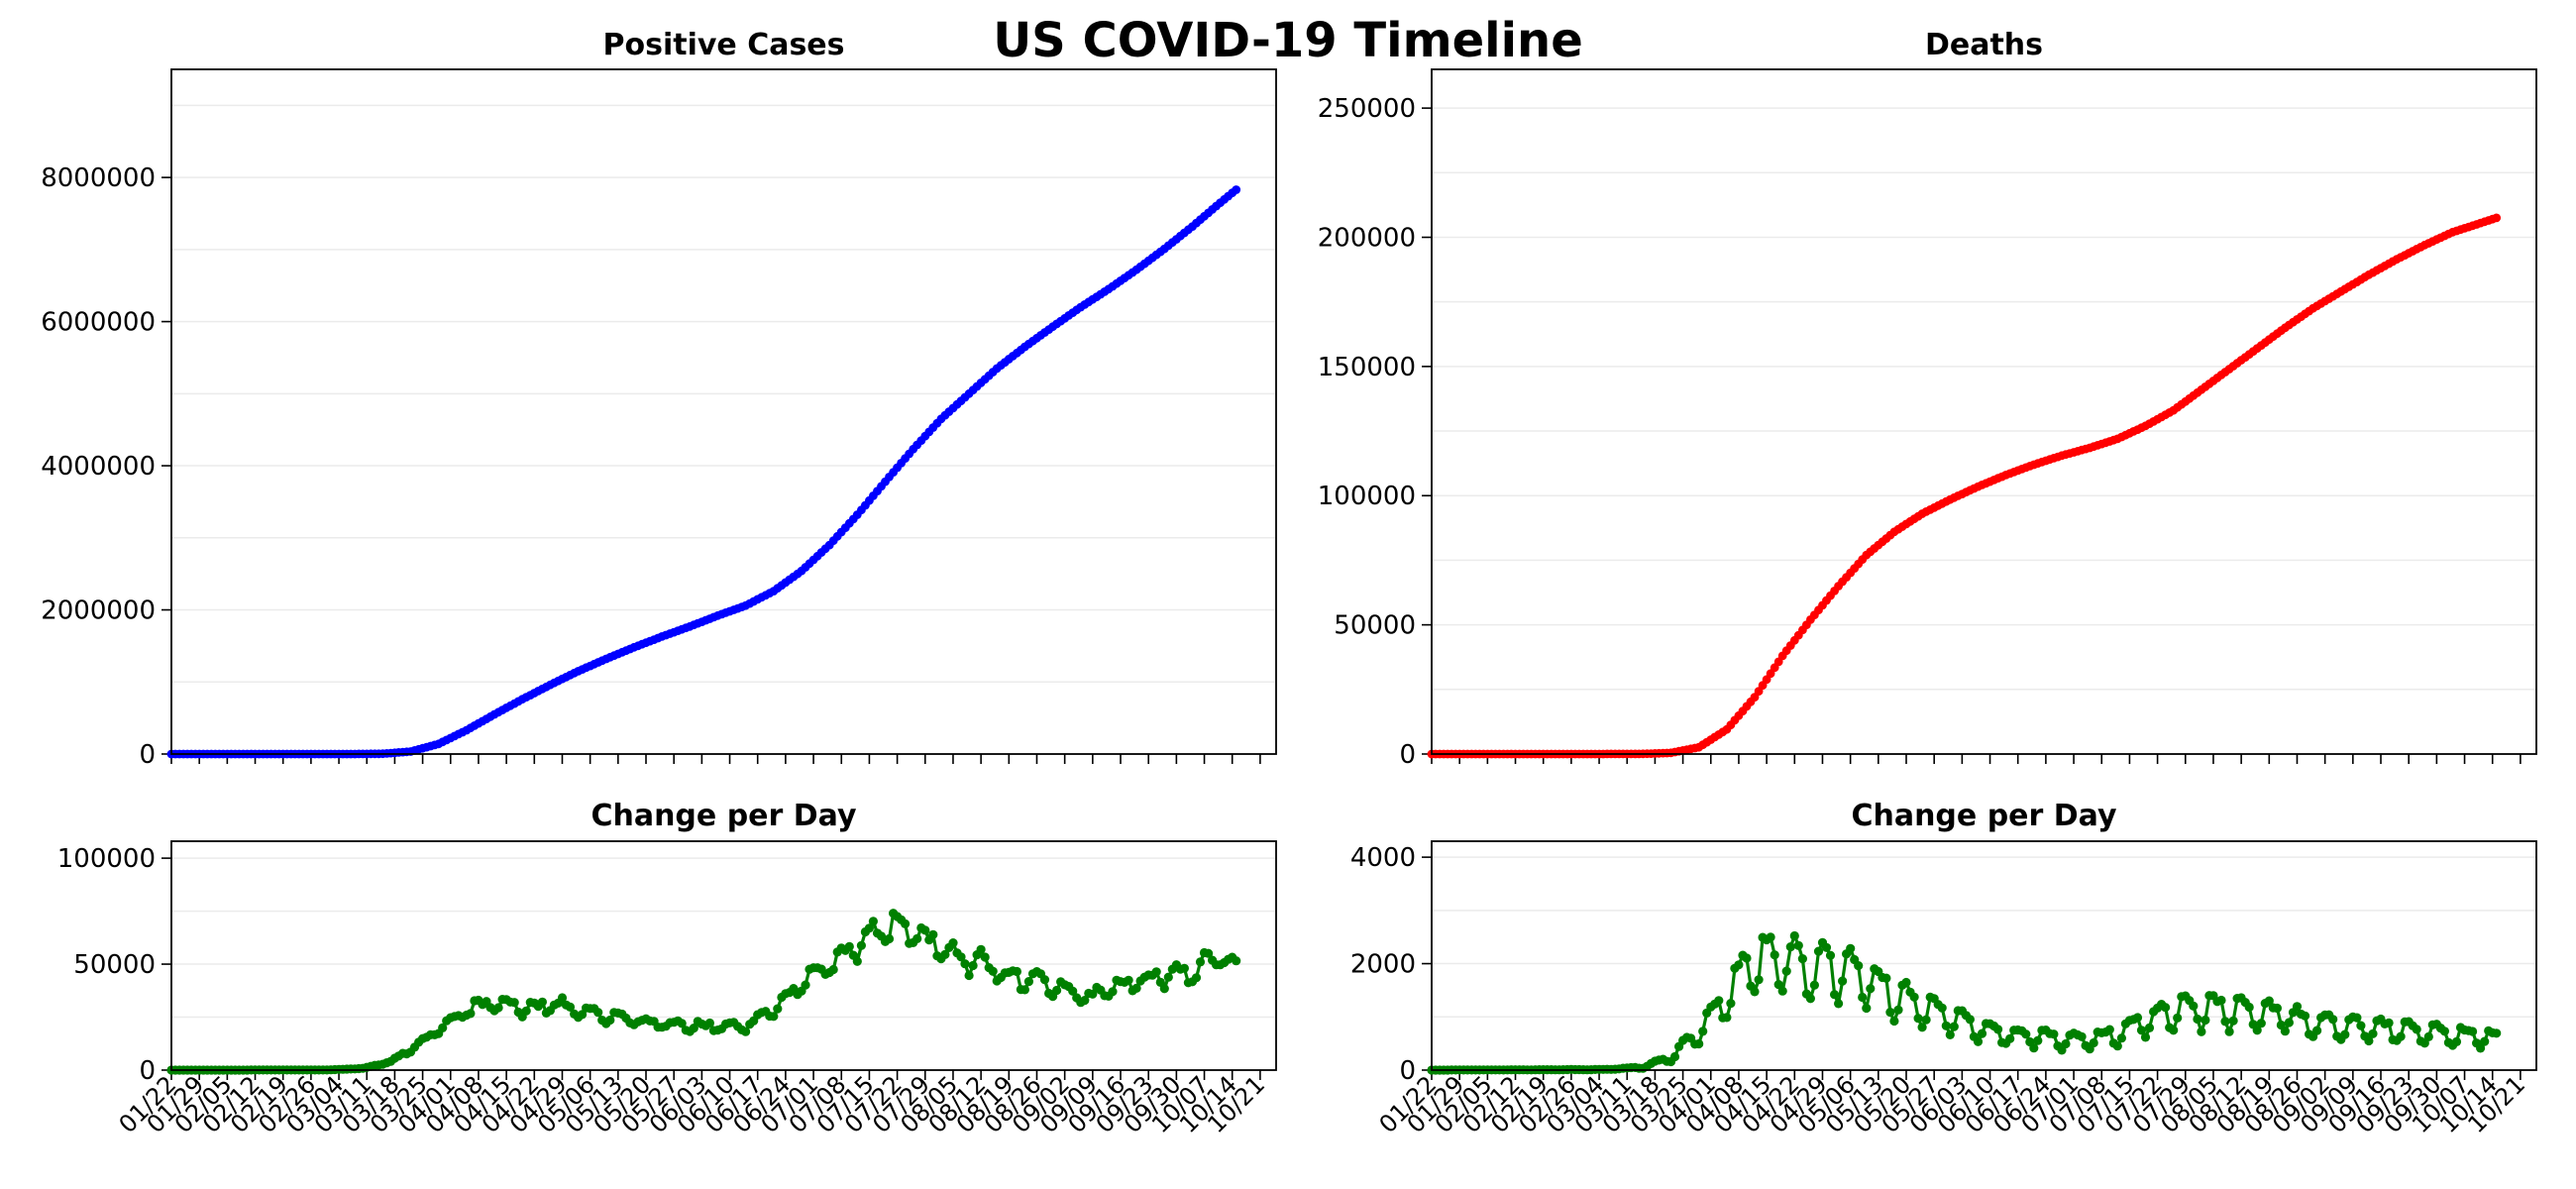  Describe the element at coordinates (1375, 626) in the screenshot. I see `y-tick-label: 50000` at that location.